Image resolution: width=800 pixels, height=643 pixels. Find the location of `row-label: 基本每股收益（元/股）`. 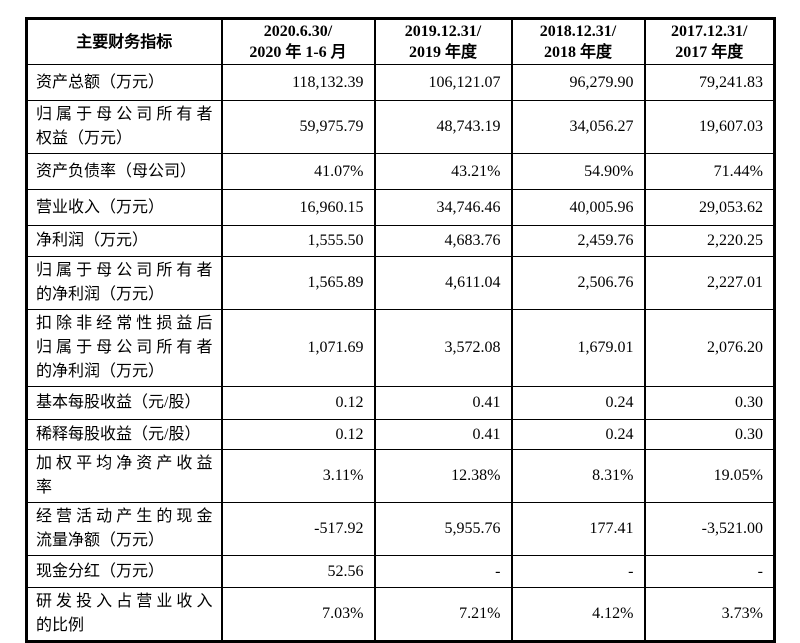

row-label: 基本每股收益（元/股） is located at coordinates (124, 403).